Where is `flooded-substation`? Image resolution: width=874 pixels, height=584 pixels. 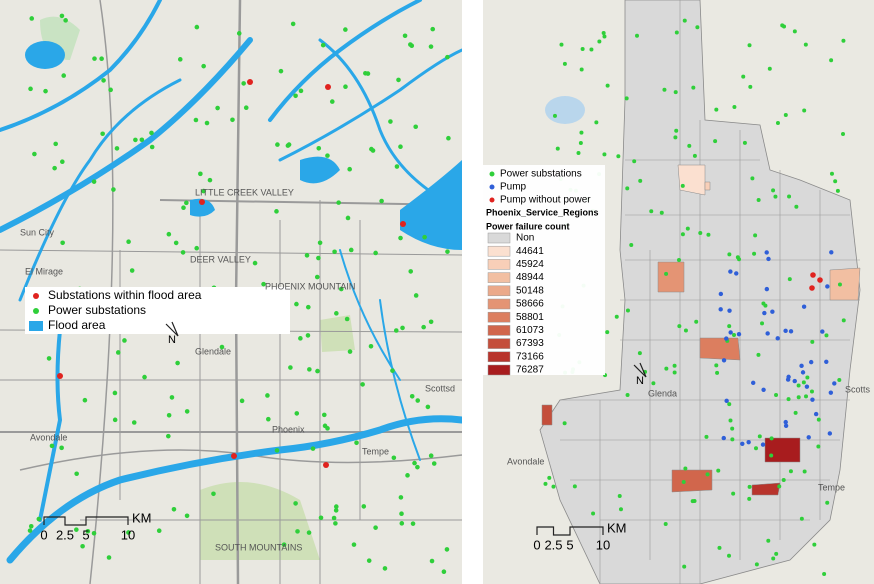 flooded-substation is located at coordinates (250, 82).